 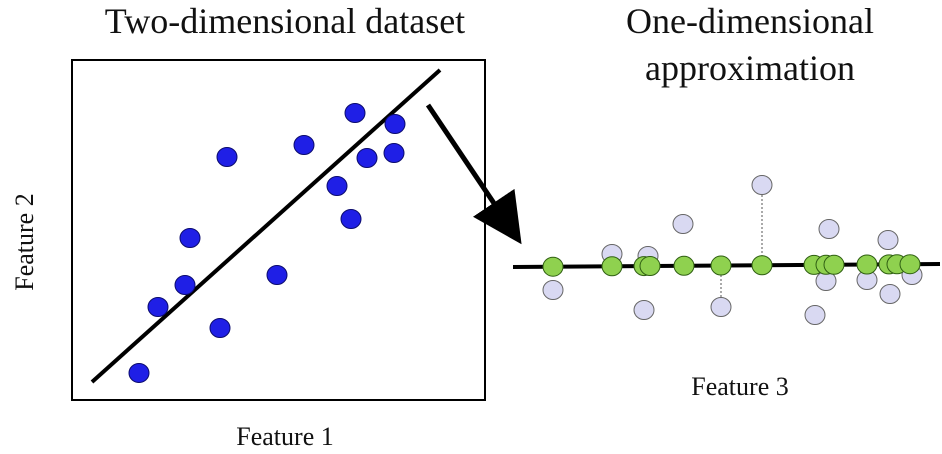 What do you see at coordinates (24, 241) in the screenshot?
I see `left-ylabel: Feature 2` at bounding box center [24, 241].